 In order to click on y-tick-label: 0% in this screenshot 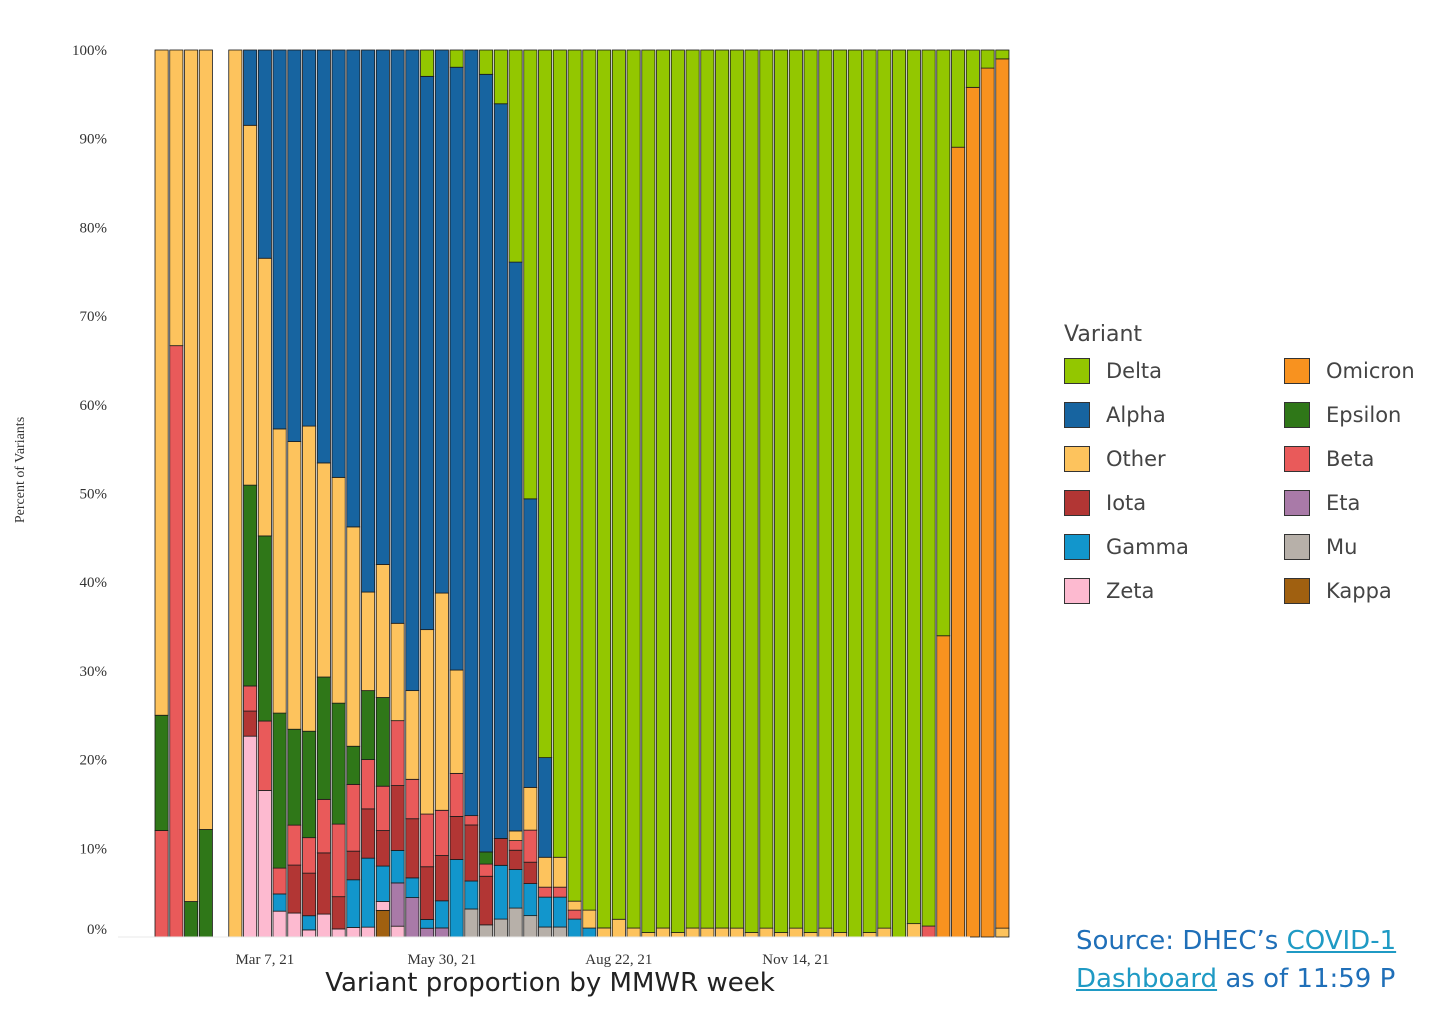, I will do `click(97, 930)`.